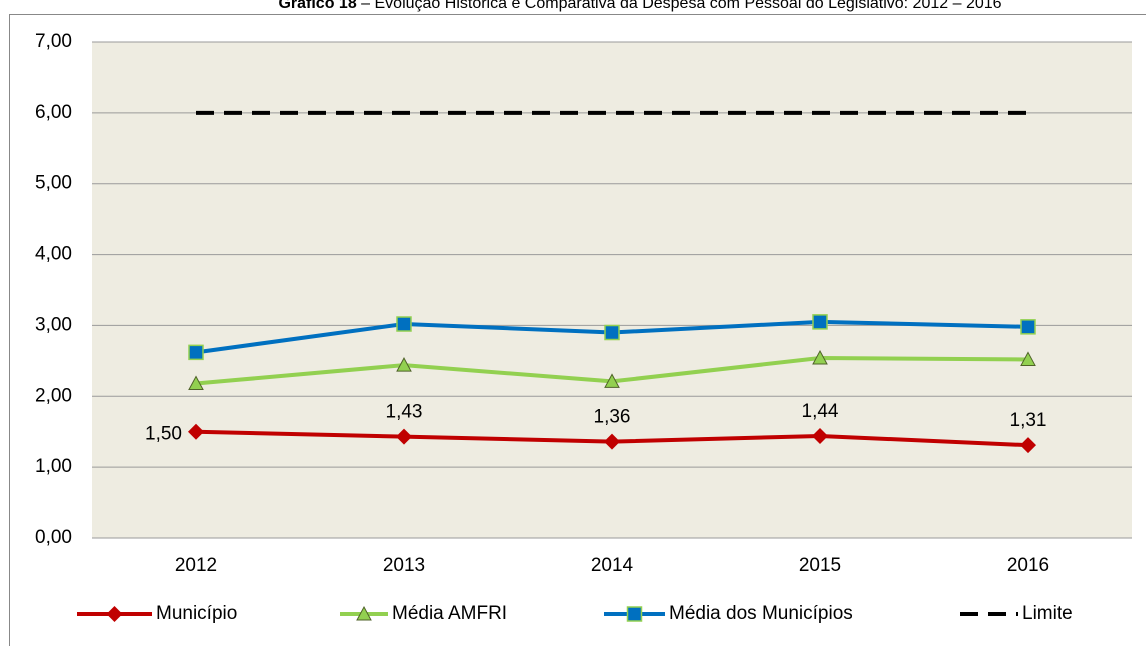  Describe the element at coordinates (449, 613) in the screenshot. I see `legend-label: Média AMFRI` at that location.